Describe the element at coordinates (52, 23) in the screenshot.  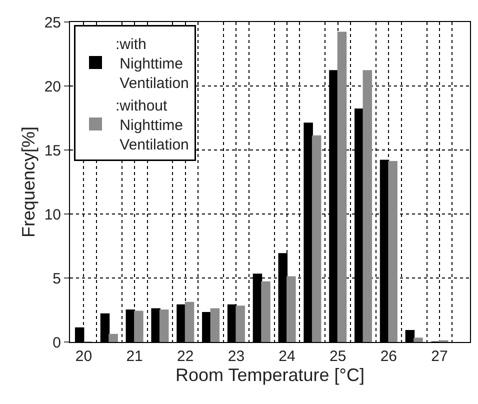
I see `y-tick-label: 25` at that location.